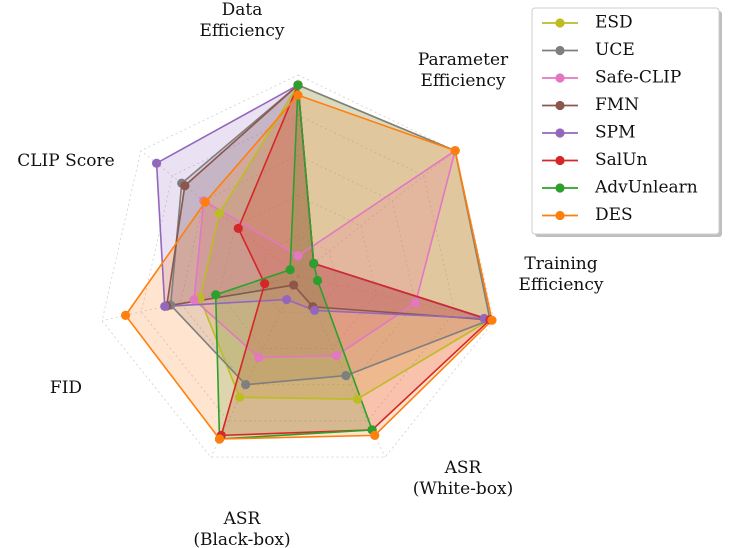 The image size is (730, 548). What do you see at coordinates (239, 397) in the screenshot?
I see `point-esd-asr_black` at bounding box center [239, 397].